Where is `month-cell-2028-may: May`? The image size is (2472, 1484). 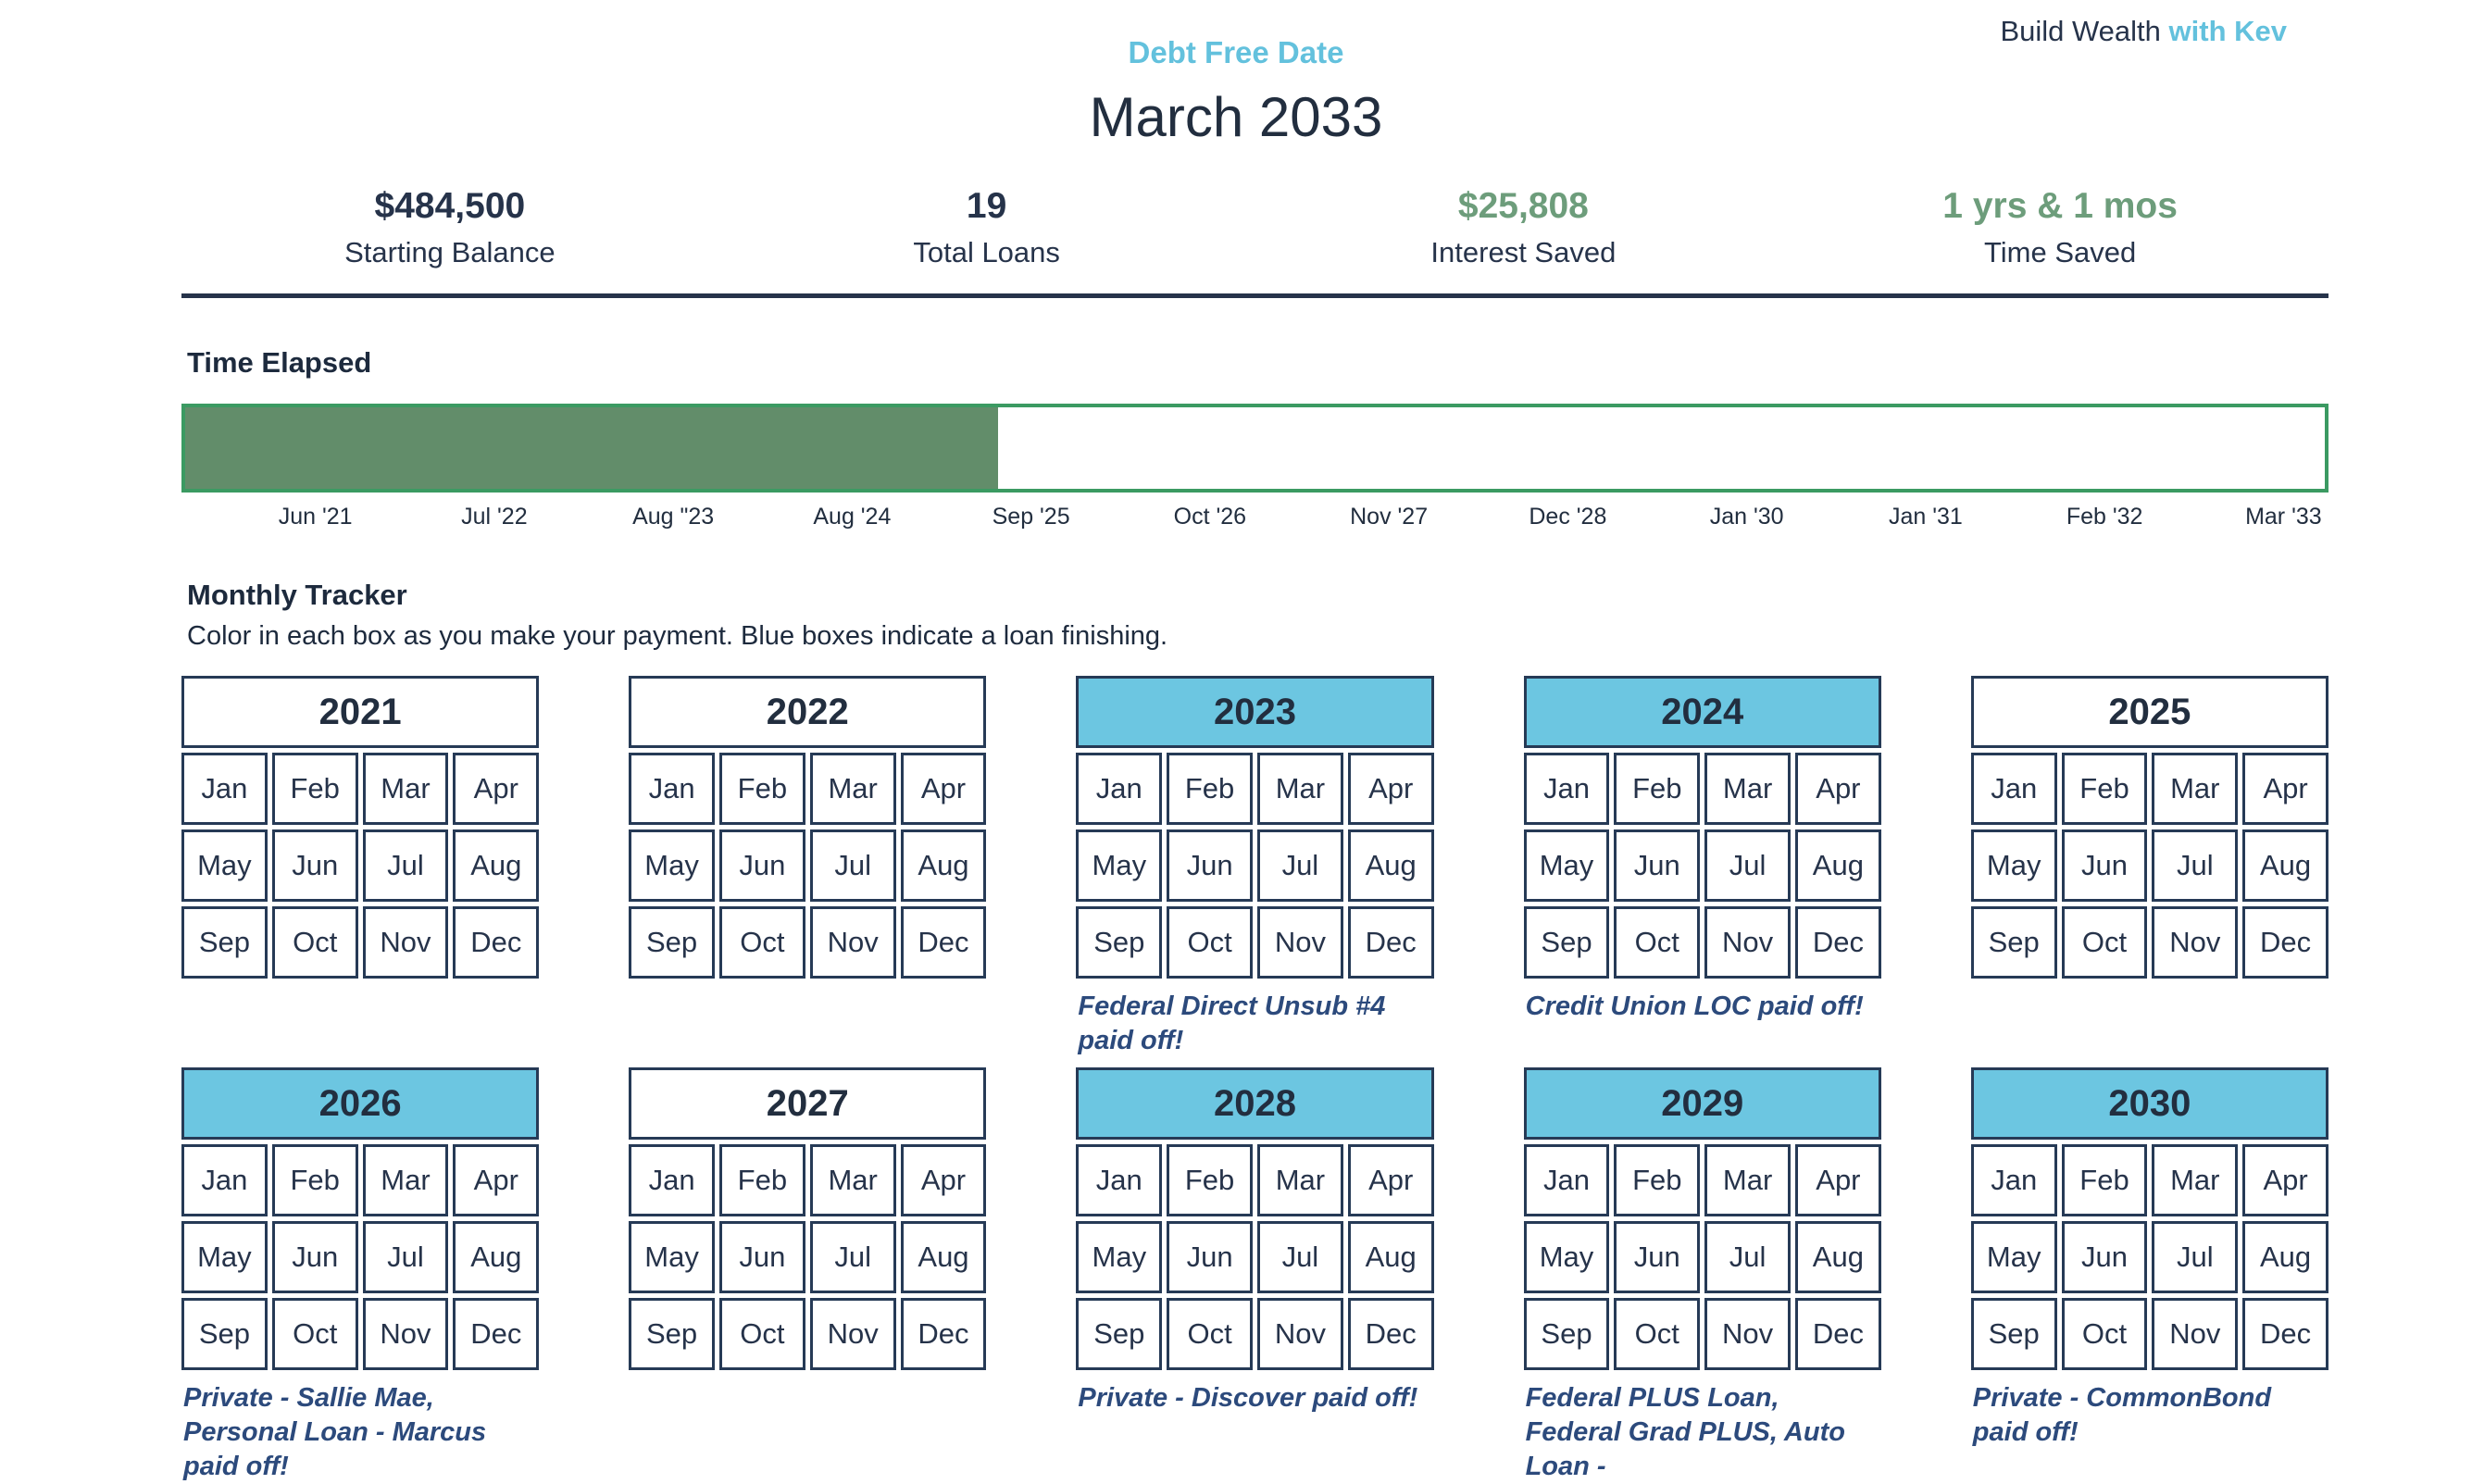
month-cell-2028-may: May is located at coordinates (1119, 1257).